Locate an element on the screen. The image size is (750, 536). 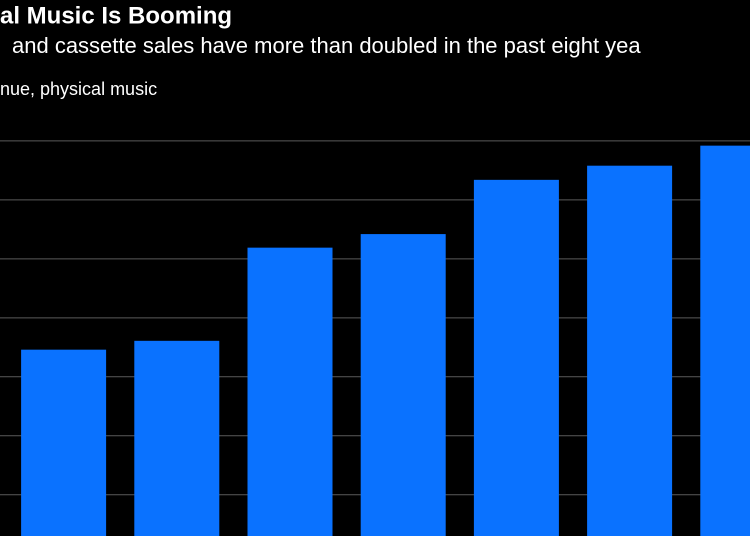
chart-title: al Music Is Booming is located at coordinates (116, 15).